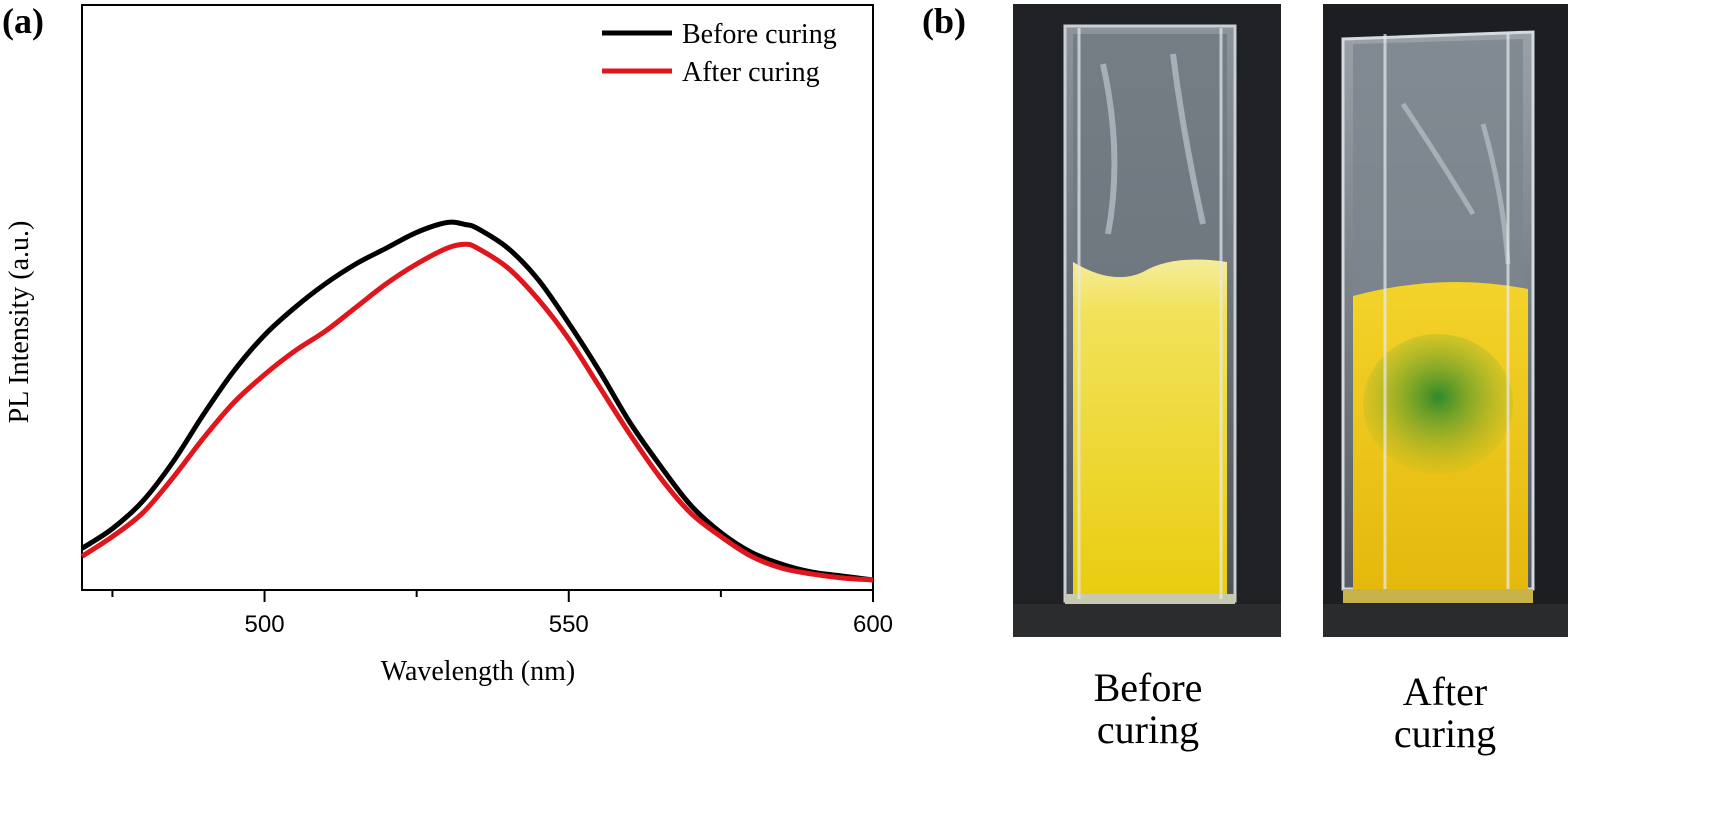 The height and width of the screenshot is (825, 1716). What do you see at coordinates (265, 624) in the screenshot?
I see `x-tick-label: 500` at bounding box center [265, 624].